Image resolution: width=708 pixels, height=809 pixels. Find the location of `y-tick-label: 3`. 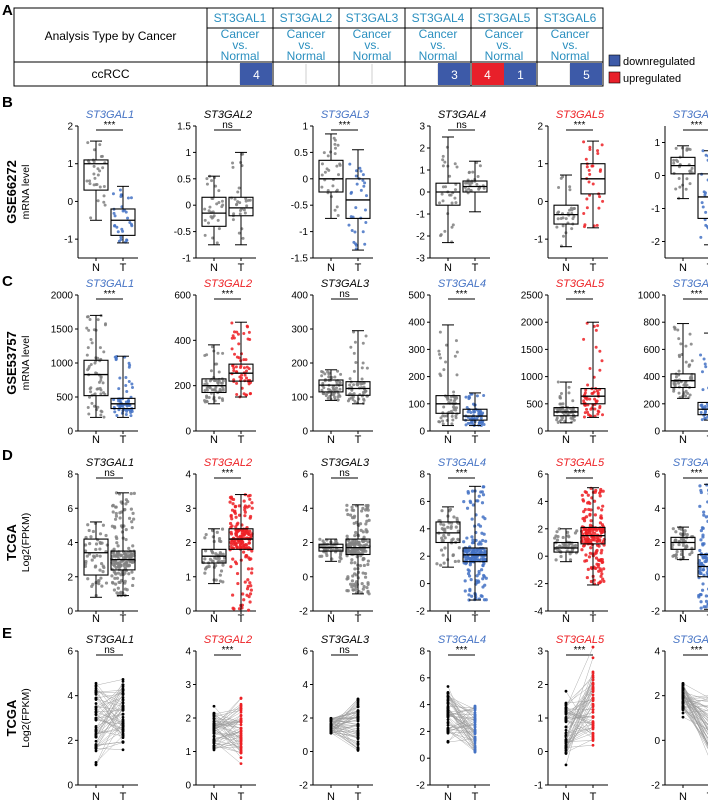

y-tick-label: 3 is located at coordinates (188, 509).